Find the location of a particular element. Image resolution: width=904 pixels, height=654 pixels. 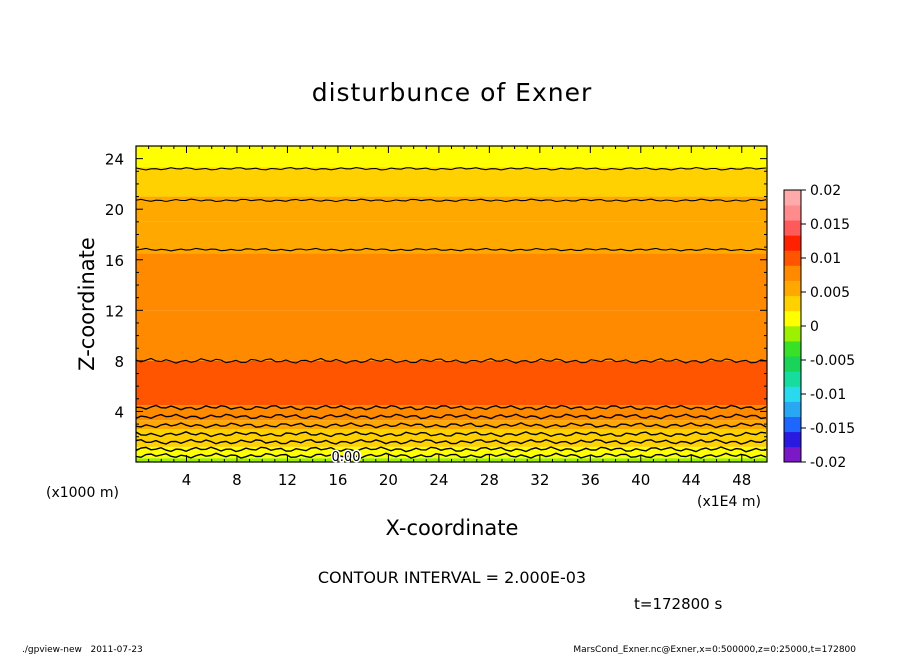

x-unit-label: (x1E4 m) is located at coordinates (729, 502).